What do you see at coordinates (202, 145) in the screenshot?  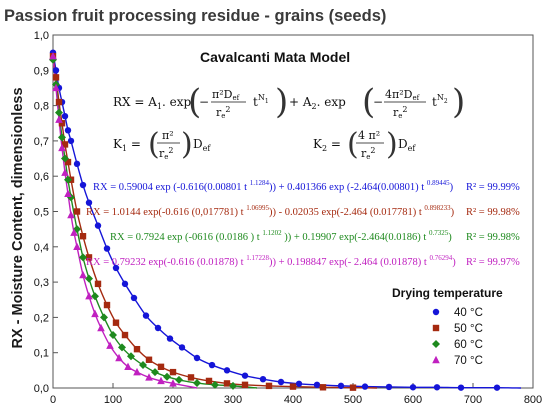 I see `svg-text: Def` at bounding box center [202, 145].